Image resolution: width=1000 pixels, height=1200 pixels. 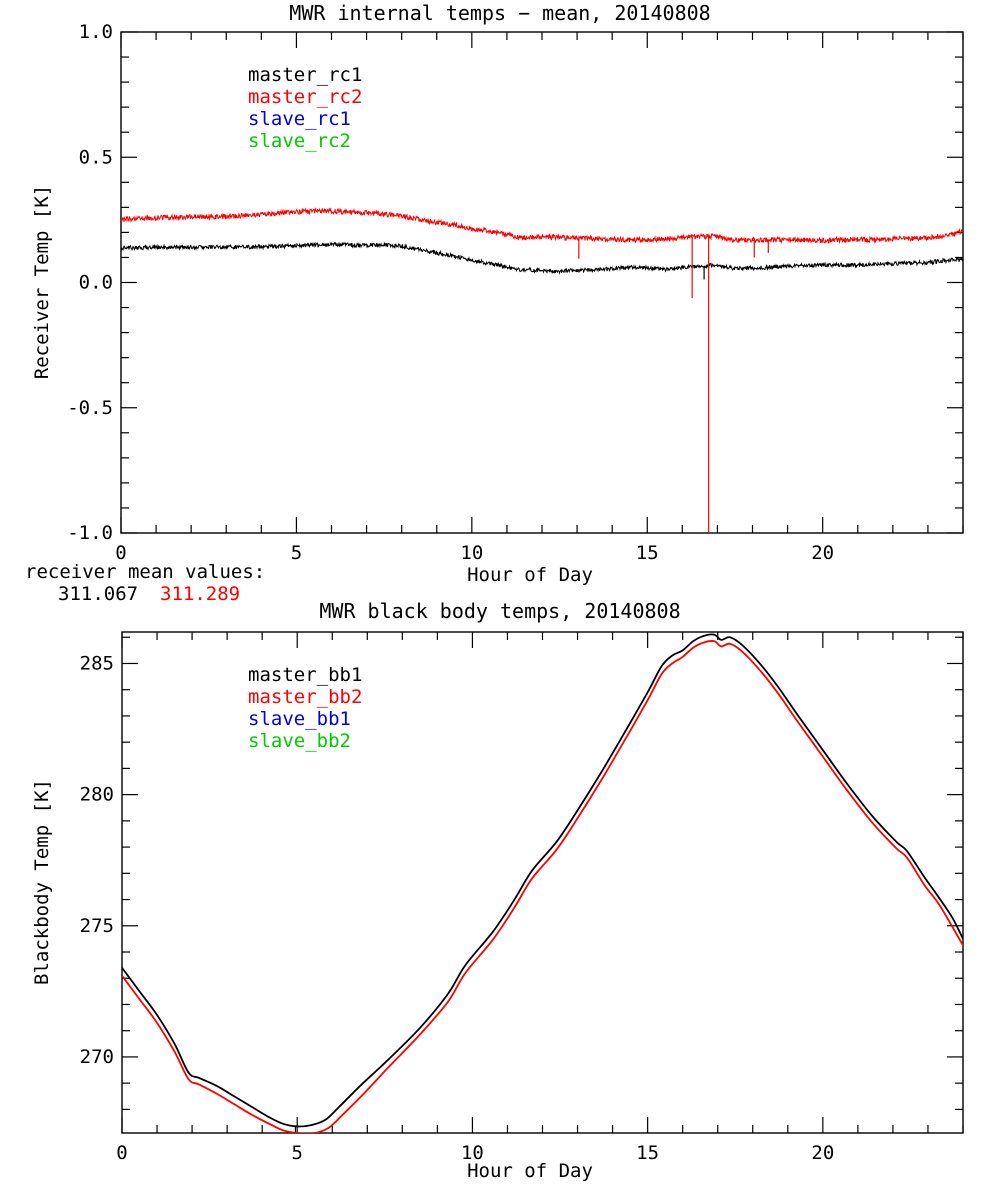 I want to click on receiver-mean-value-2: 311.289, so click(x=200, y=594).